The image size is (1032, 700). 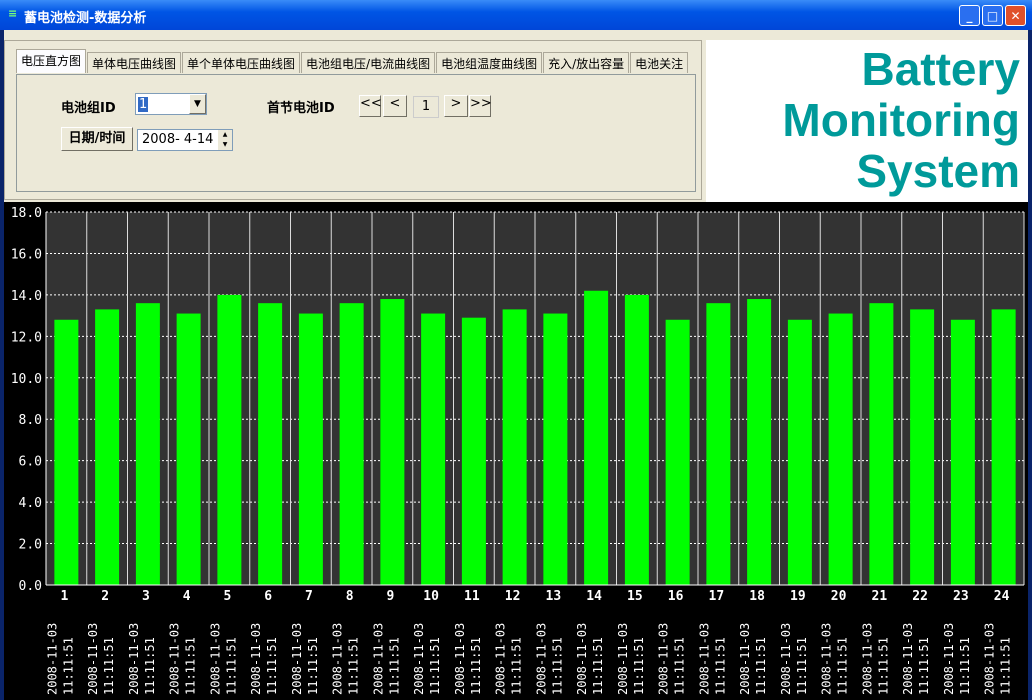 What do you see at coordinates (88, 108) in the screenshot?
I see `group-id-label: 电池组ID` at bounding box center [88, 108].